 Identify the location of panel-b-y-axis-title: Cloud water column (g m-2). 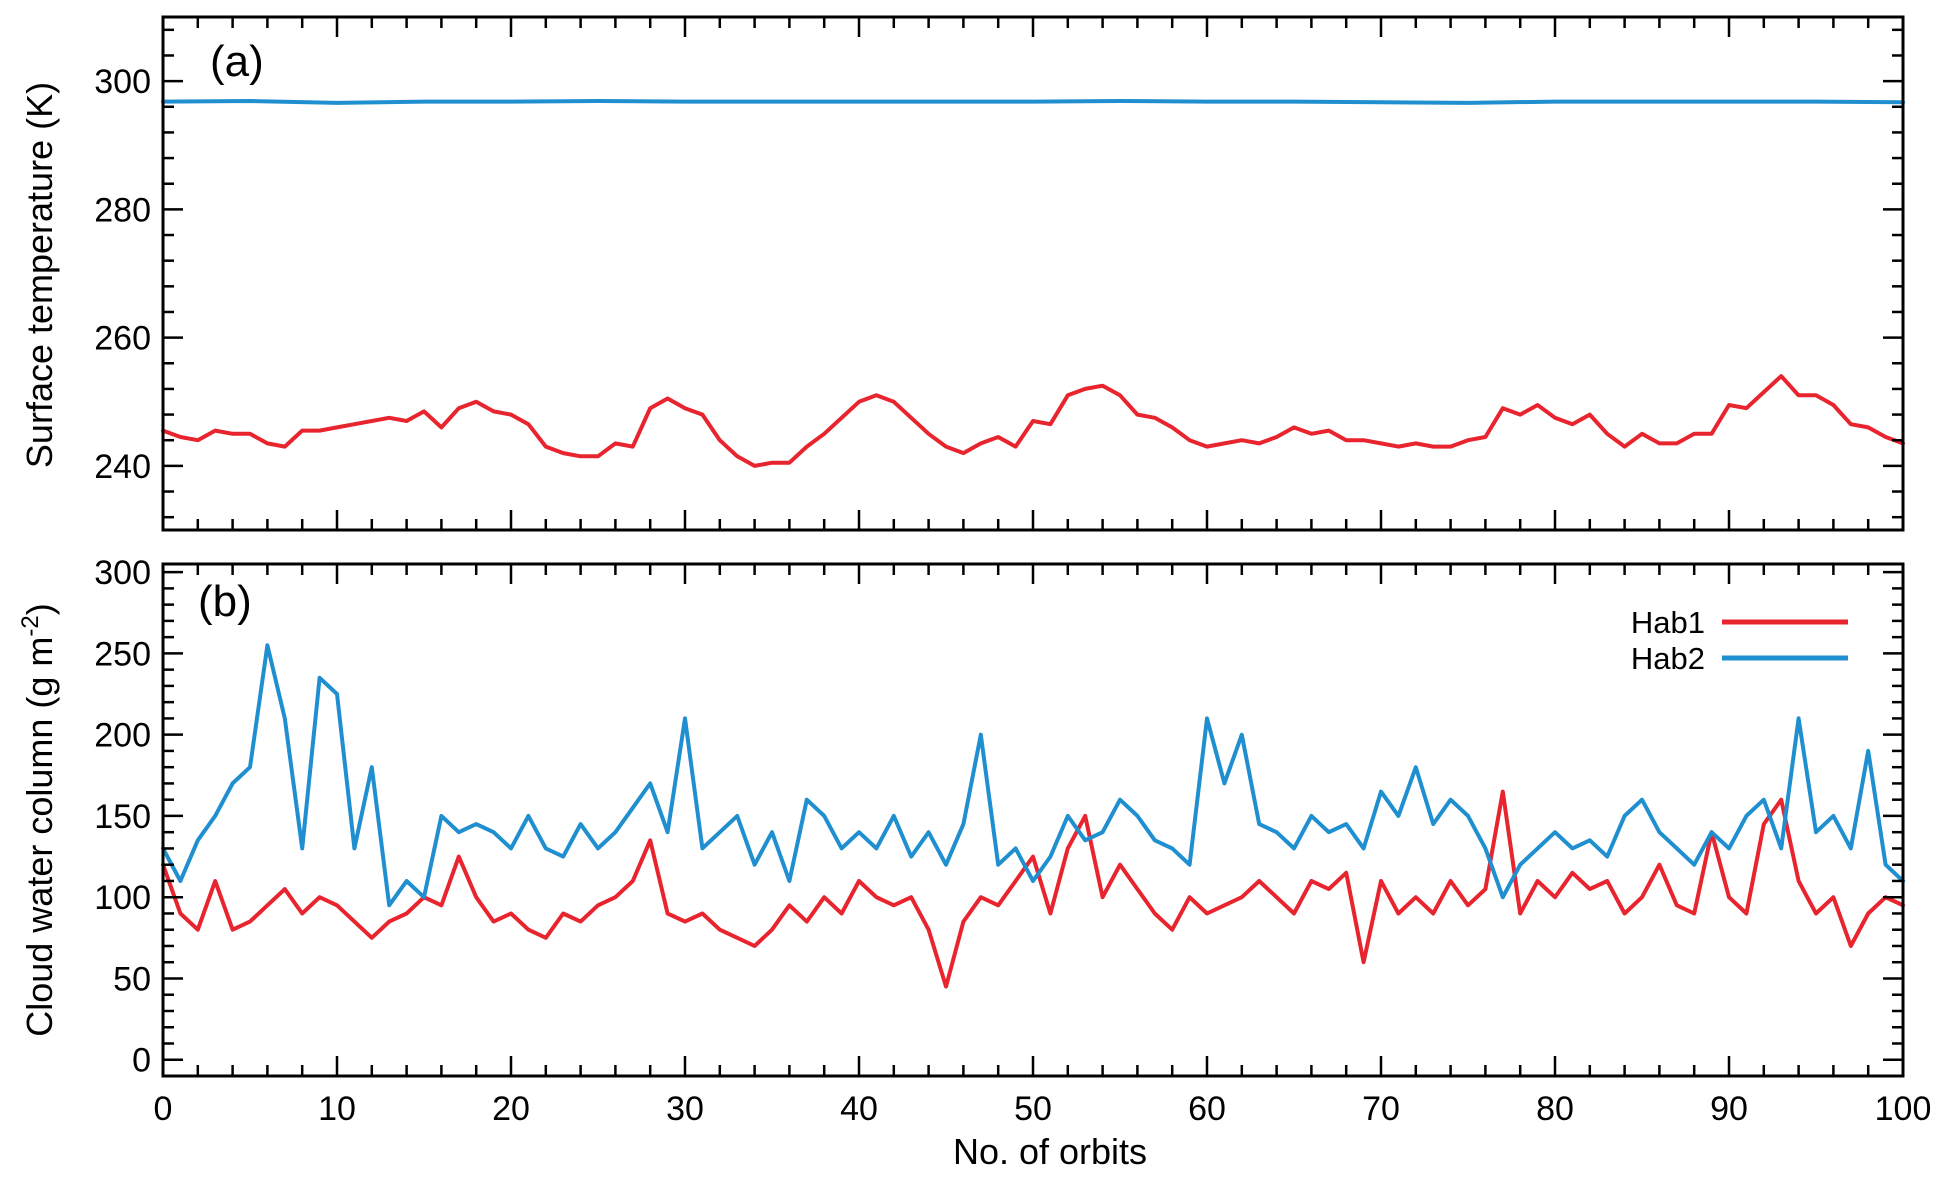
(38, 820).